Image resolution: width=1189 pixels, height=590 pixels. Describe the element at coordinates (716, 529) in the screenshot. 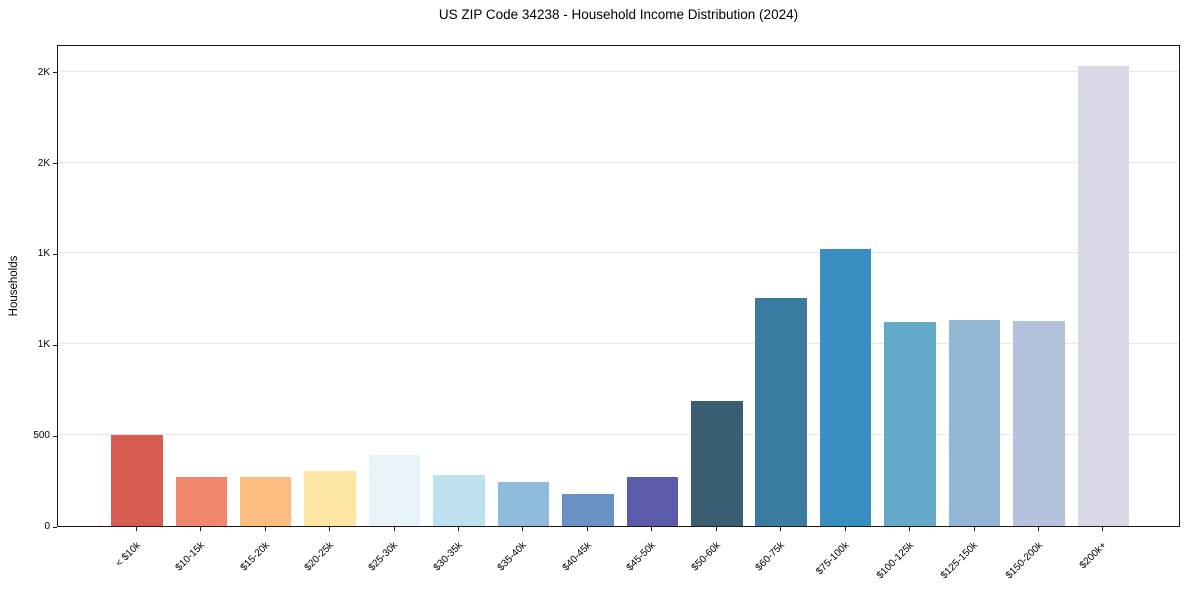

I see `x-tick-mark-$50-60k` at that location.